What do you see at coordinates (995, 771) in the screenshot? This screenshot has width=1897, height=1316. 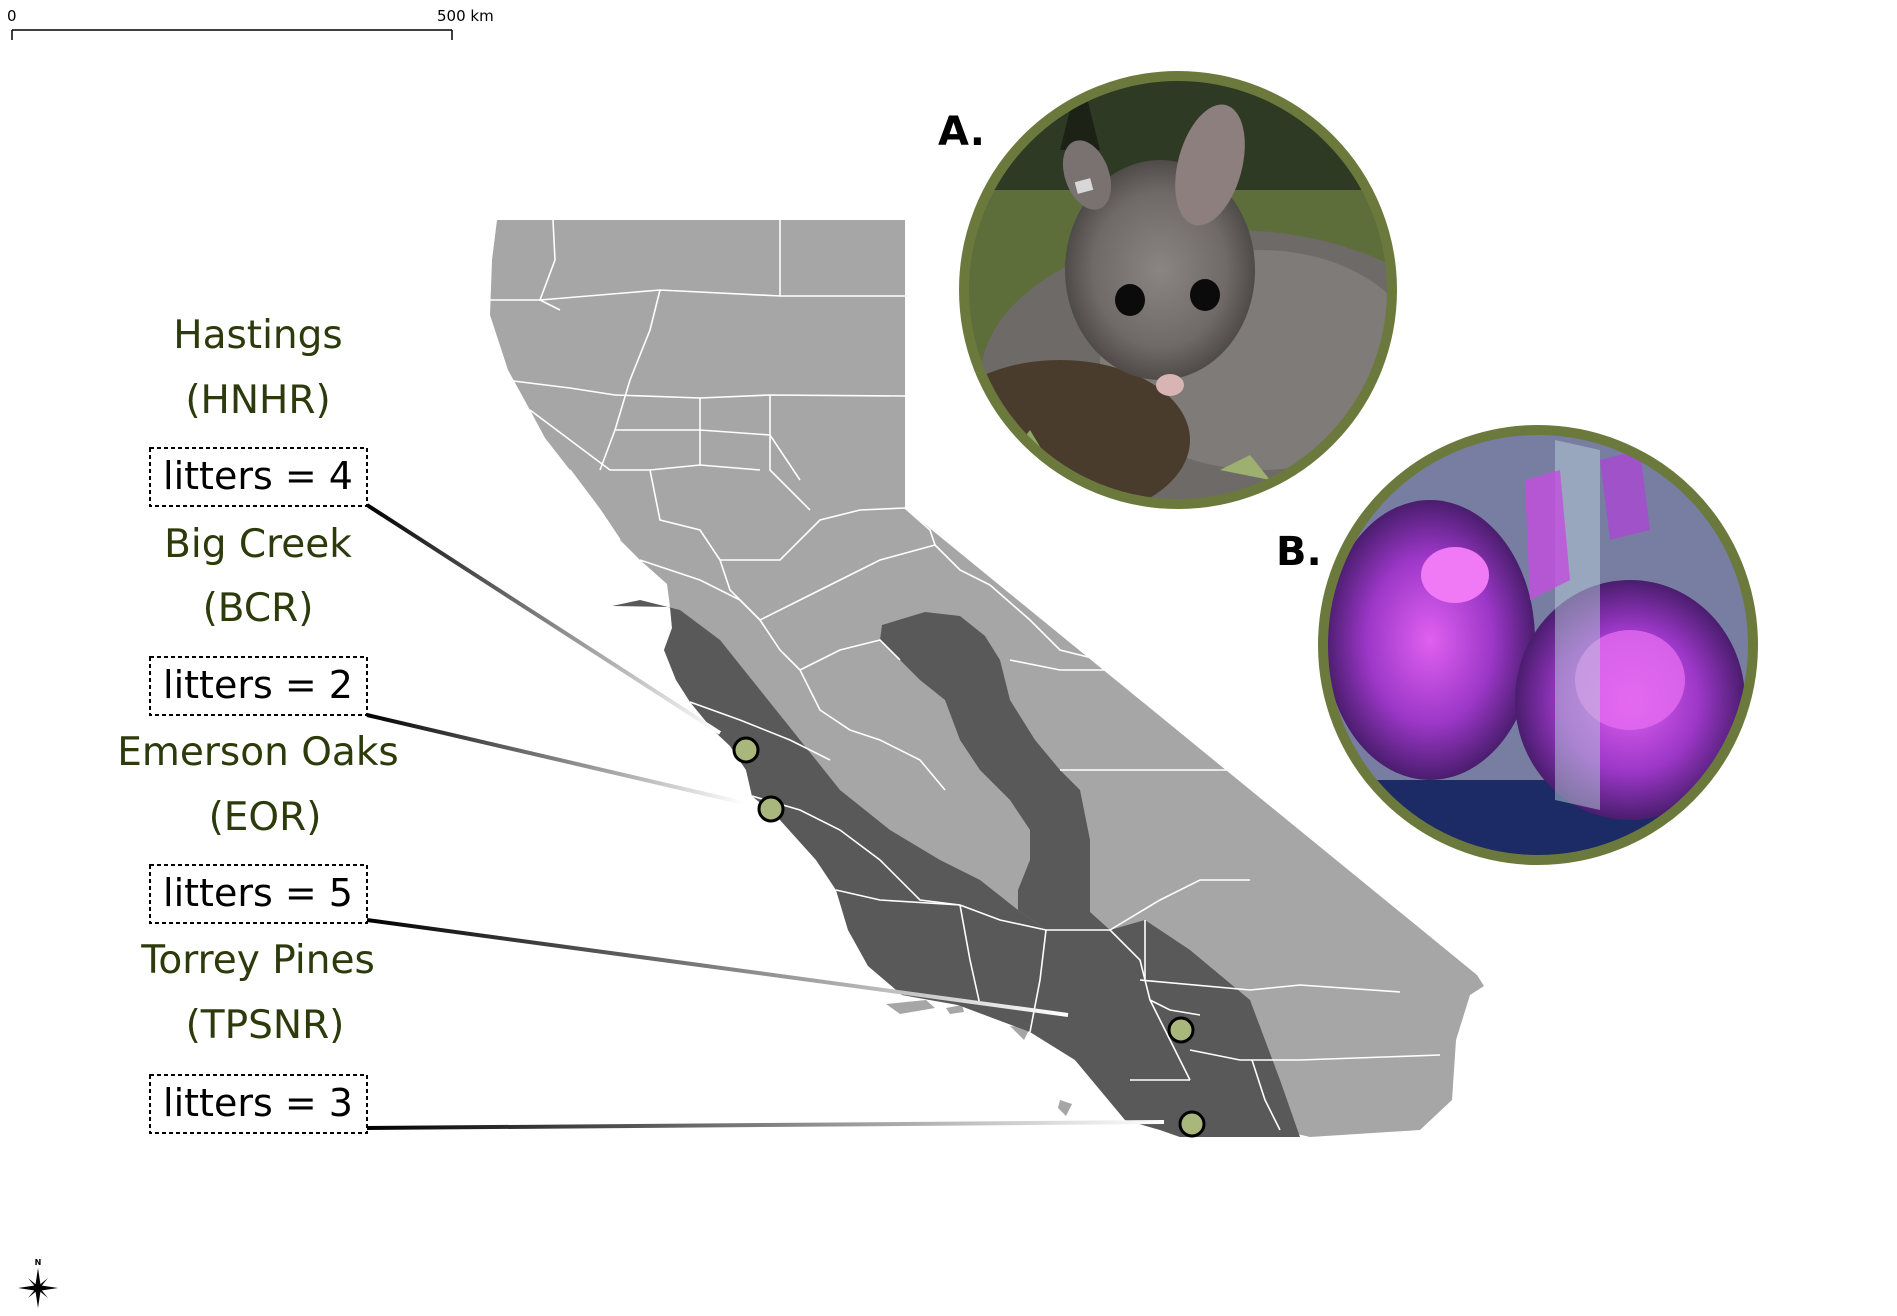 I see `range-sierra` at bounding box center [995, 771].